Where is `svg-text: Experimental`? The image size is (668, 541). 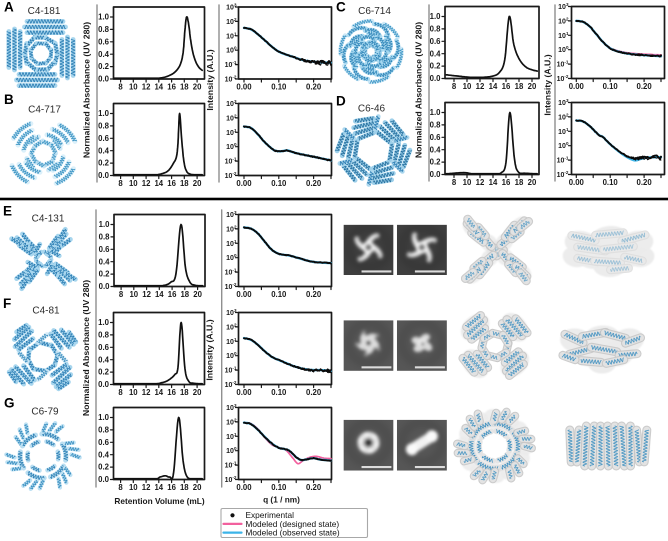 svg-text: Experimental is located at coordinates (270, 515).